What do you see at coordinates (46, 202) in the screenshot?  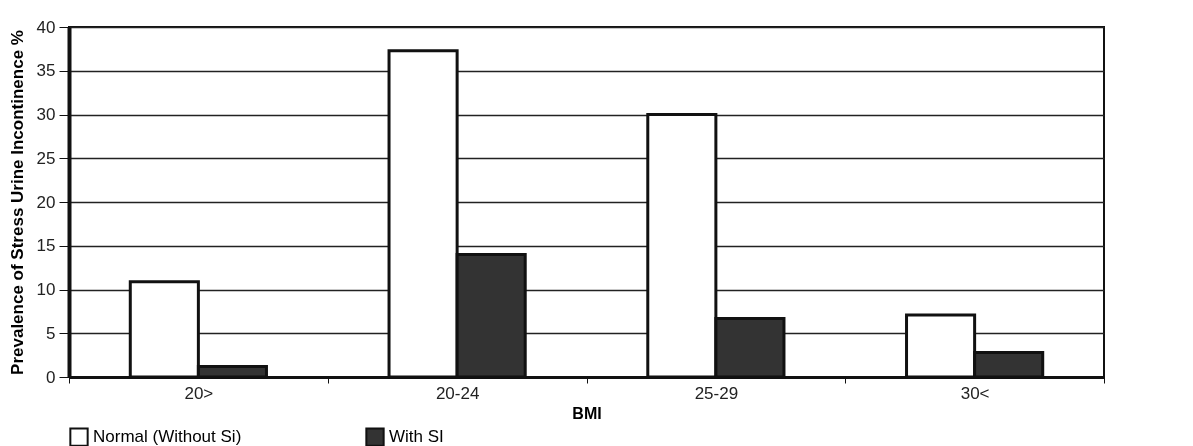 I see `y-tick-label: 20` at bounding box center [46, 202].